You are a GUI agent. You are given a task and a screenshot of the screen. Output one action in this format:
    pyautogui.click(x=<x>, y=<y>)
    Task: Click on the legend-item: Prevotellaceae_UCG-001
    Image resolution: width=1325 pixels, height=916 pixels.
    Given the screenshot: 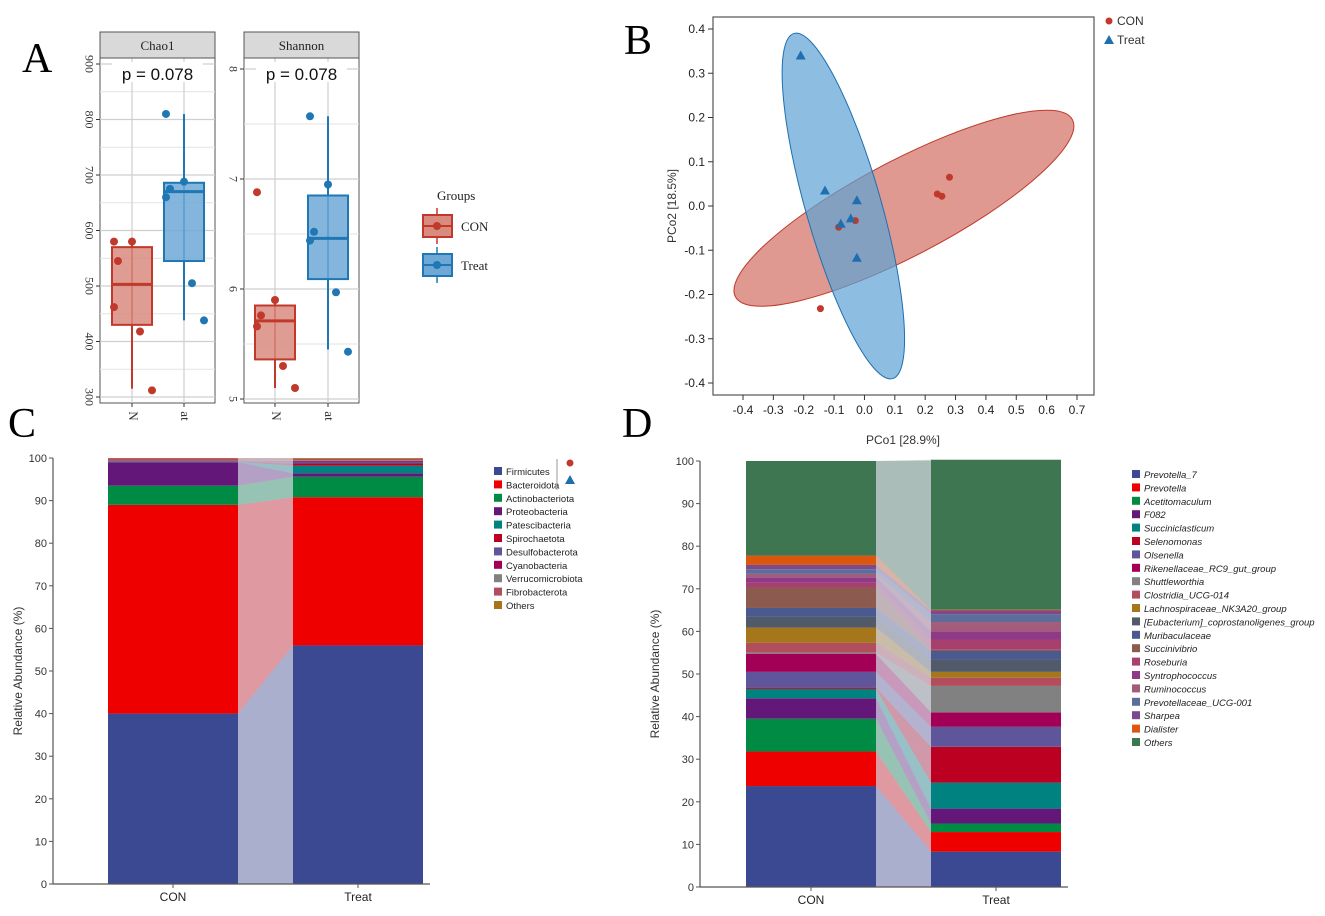 What is the action you would take?
    pyautogui.click(x=1192, y=703)
    